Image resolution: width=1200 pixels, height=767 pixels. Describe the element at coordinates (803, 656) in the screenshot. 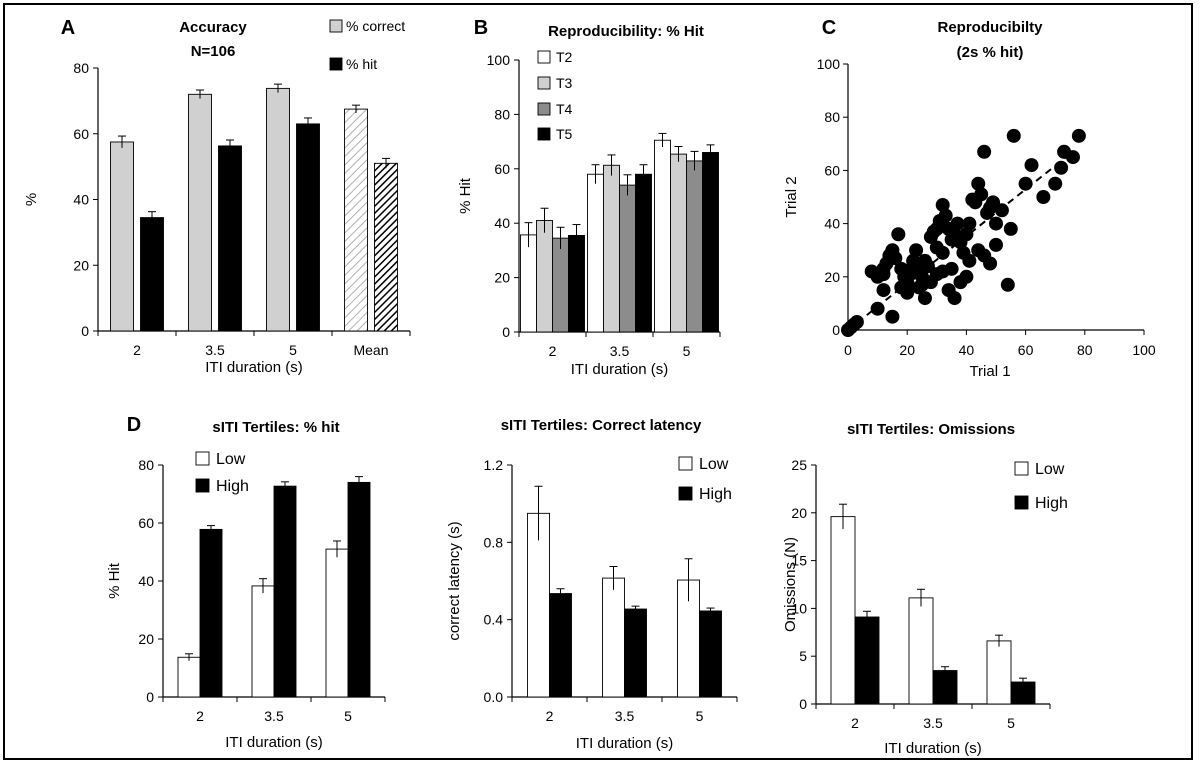

I see `y-tick-label: 5` at that location.